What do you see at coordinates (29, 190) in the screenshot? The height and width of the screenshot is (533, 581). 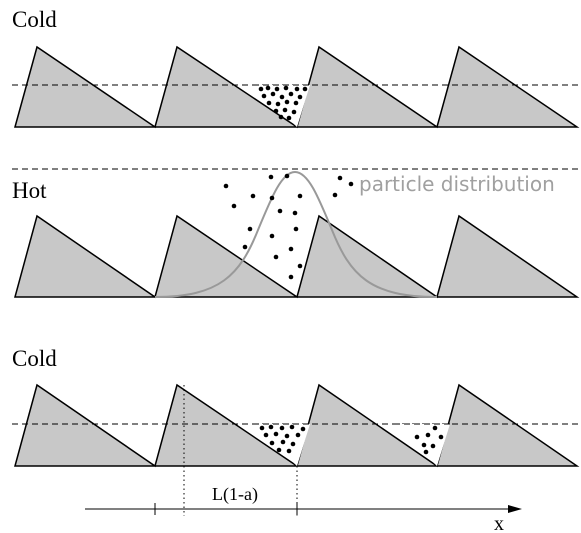 I see `panel-label-hot: Hot` at bounding box center [29, 190].